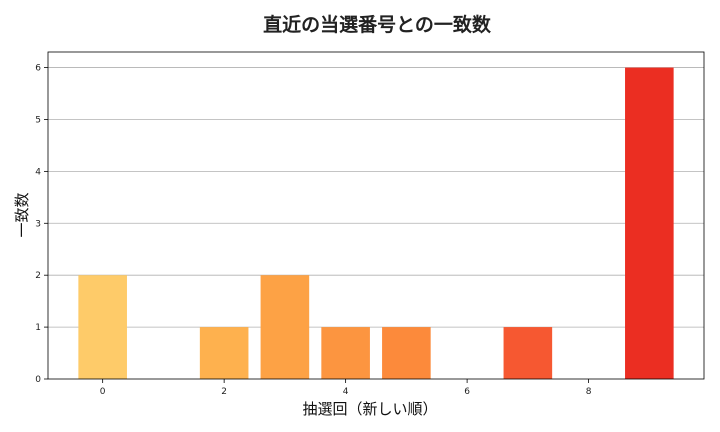 This screenshot has height=432, width=720. I want to click on y-tick-label-4: 4, so click(38, 172).